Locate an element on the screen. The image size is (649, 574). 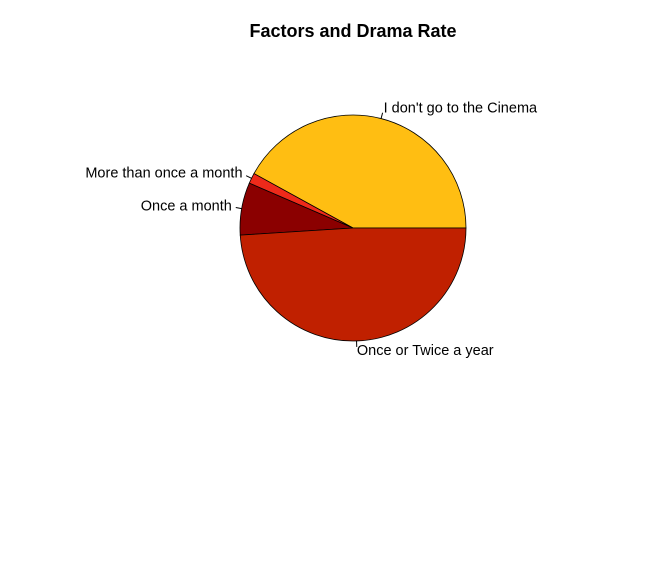
chart-title: Factors and Drama Rate is located at coordinates (352, 31).